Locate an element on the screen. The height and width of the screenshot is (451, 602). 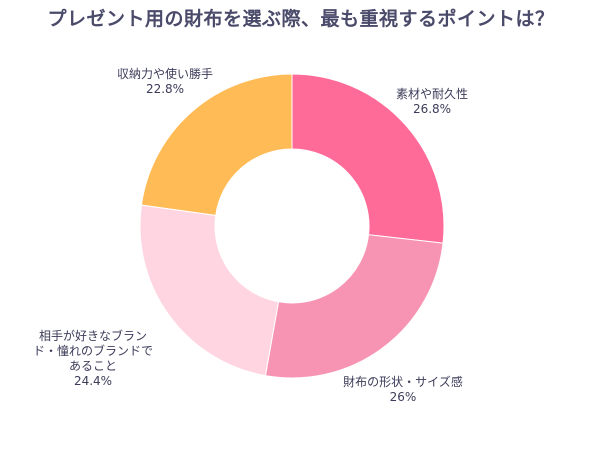
slice-category-label: あること is located at coordinates (93, 366).